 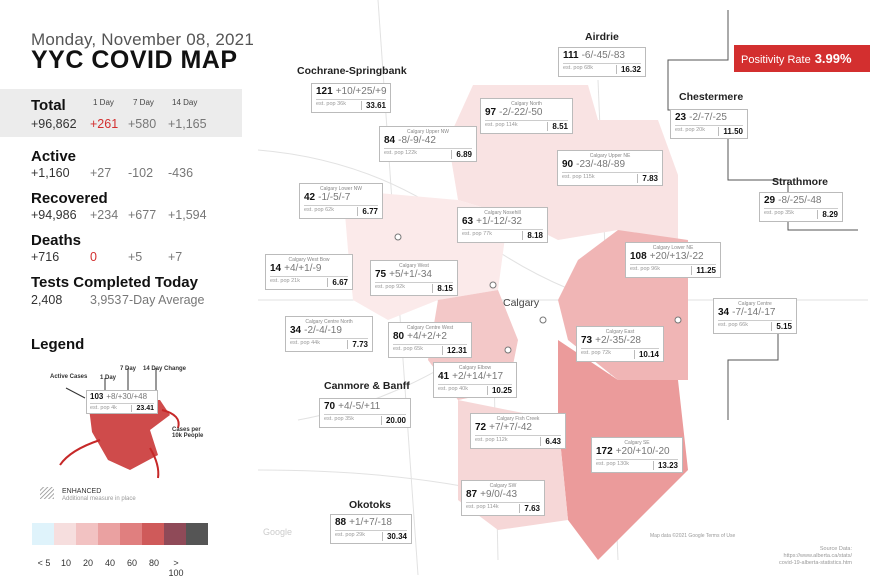 What do you see at coordinates (99, 499) in the screenshot?
I see `legend-enhanced-sub: Additional measure in place` at bounding box center [99, 499].